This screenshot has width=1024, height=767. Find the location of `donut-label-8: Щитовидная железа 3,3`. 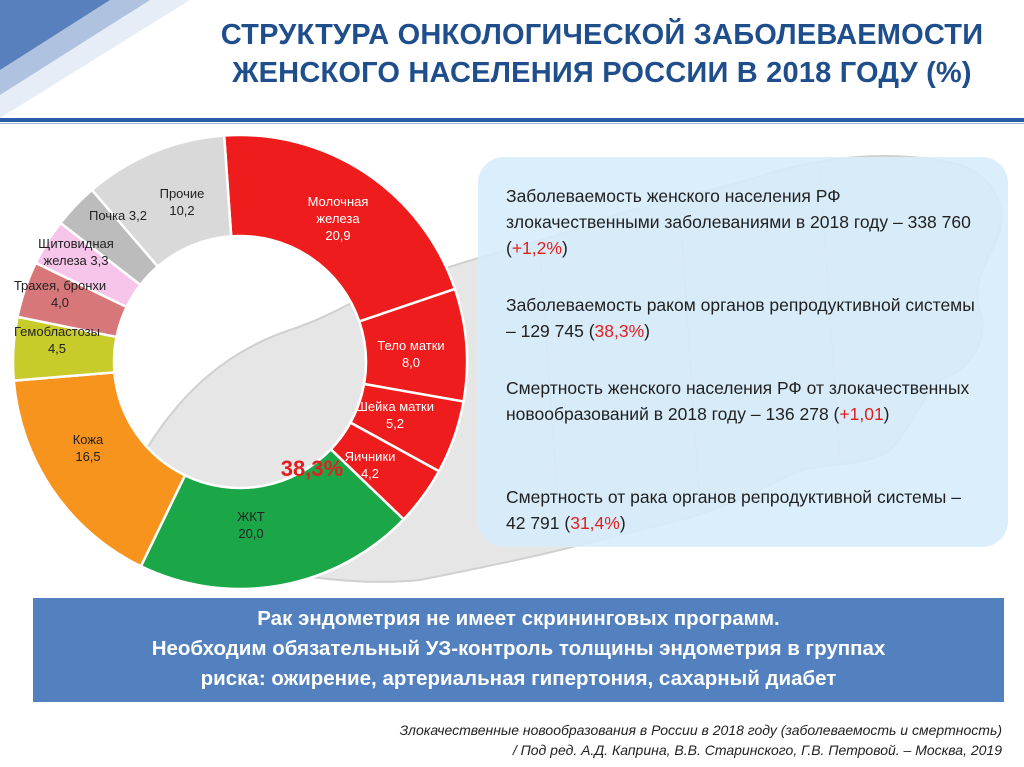

donut-label-8: Щитовидная железа 3,3 is located at coordinates (76, 252).